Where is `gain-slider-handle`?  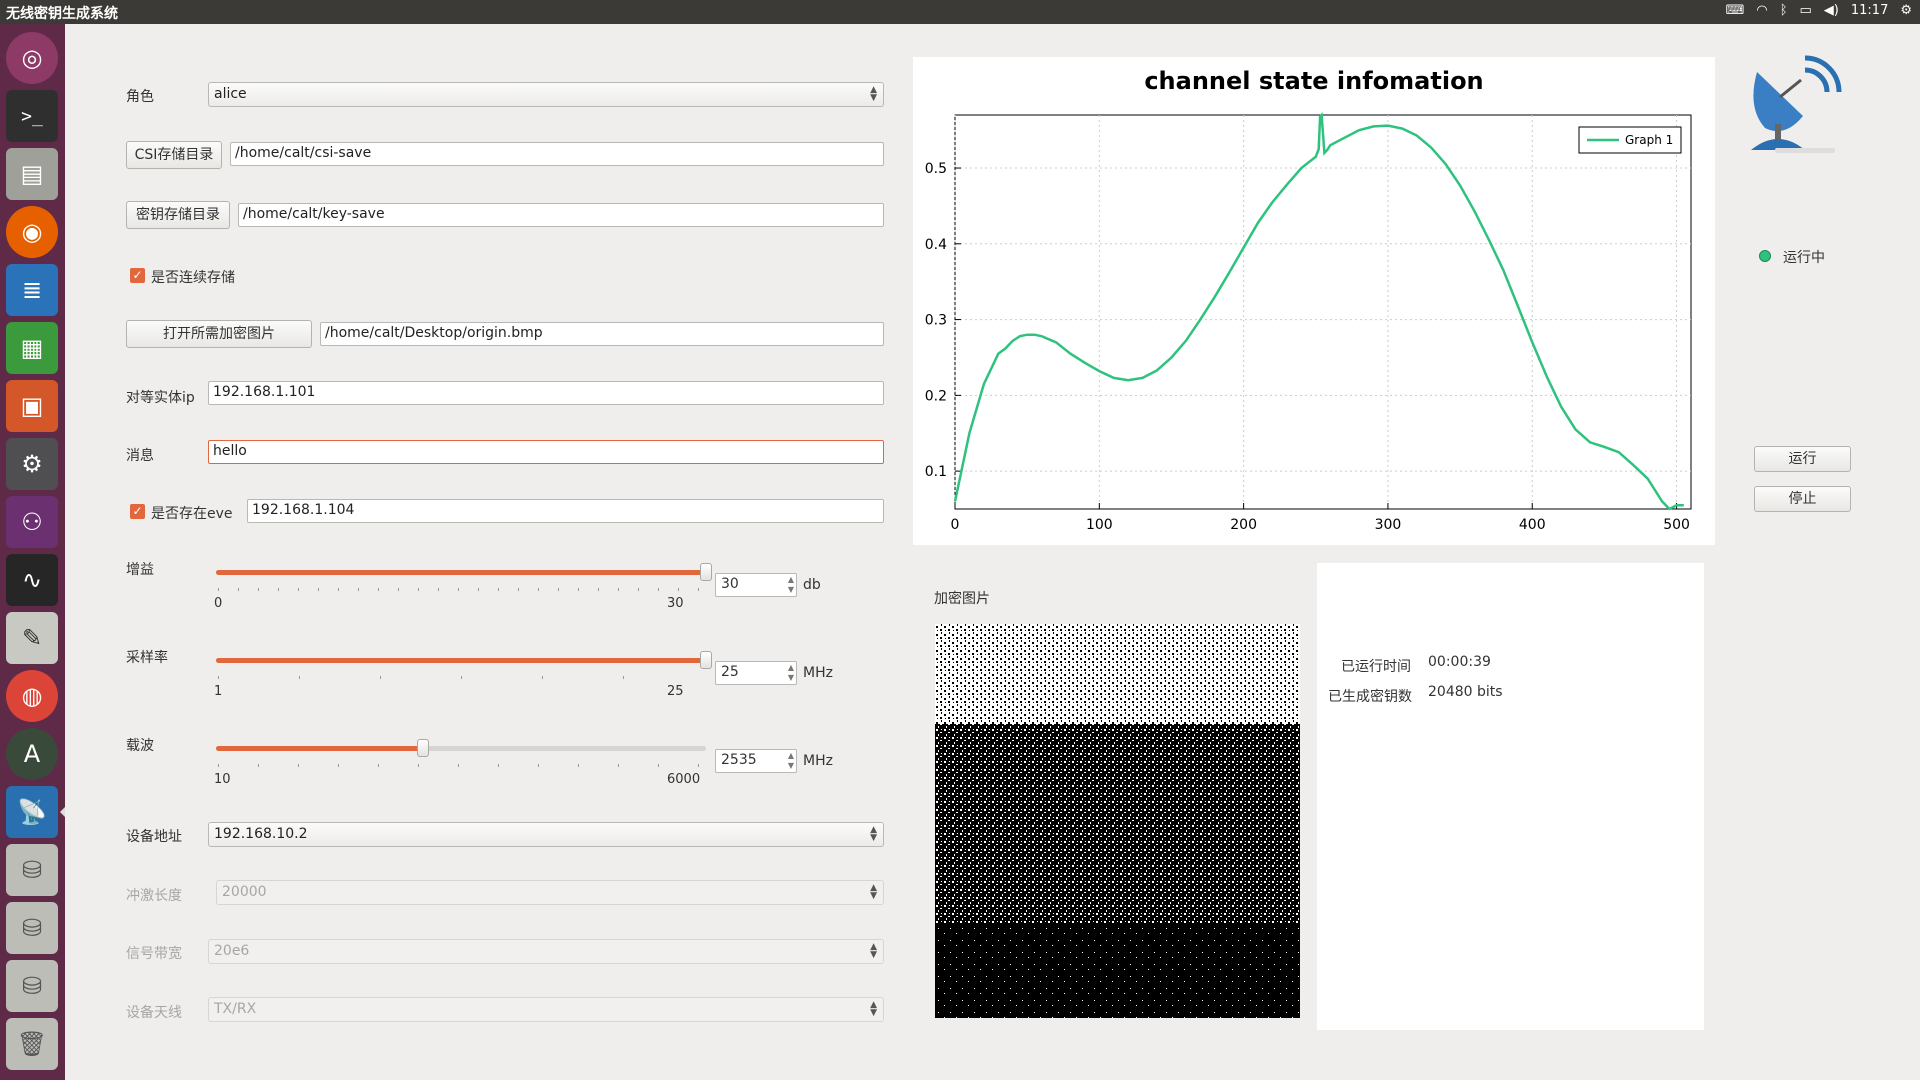 gain-slider-handle is located at coordinates (706, 572).